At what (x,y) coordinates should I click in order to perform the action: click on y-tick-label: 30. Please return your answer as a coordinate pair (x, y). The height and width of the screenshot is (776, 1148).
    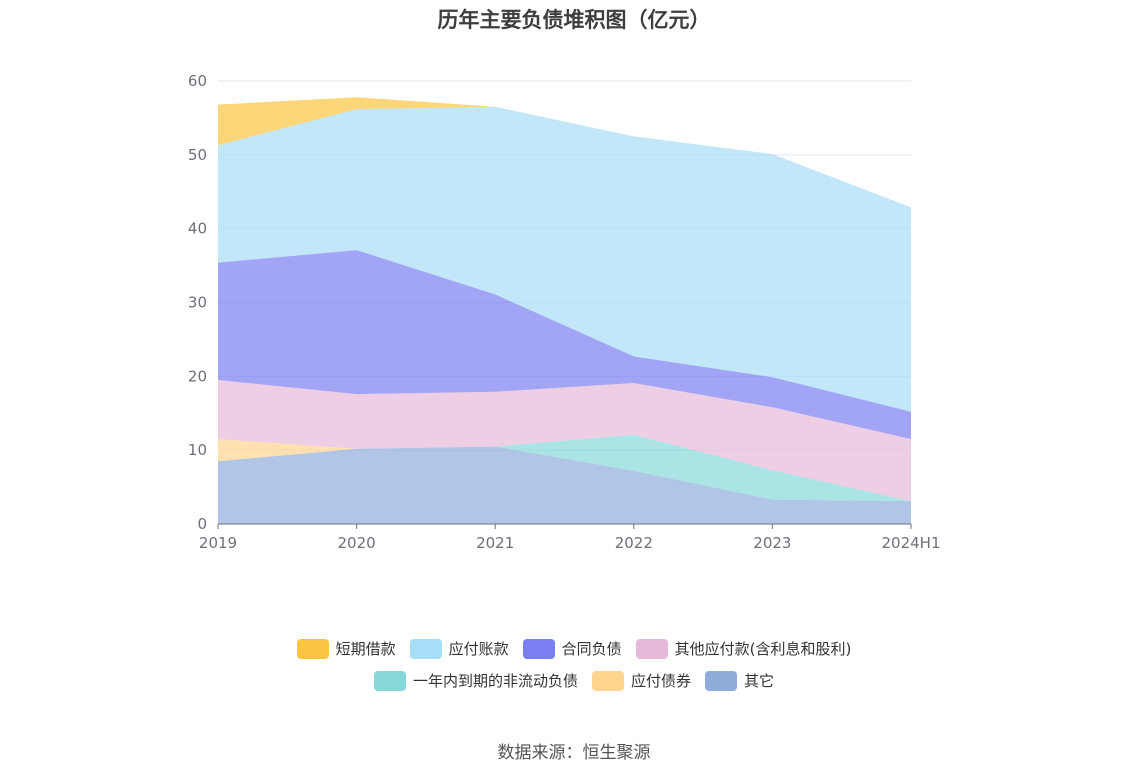
    Looking at the image, I should click on (197, 303).